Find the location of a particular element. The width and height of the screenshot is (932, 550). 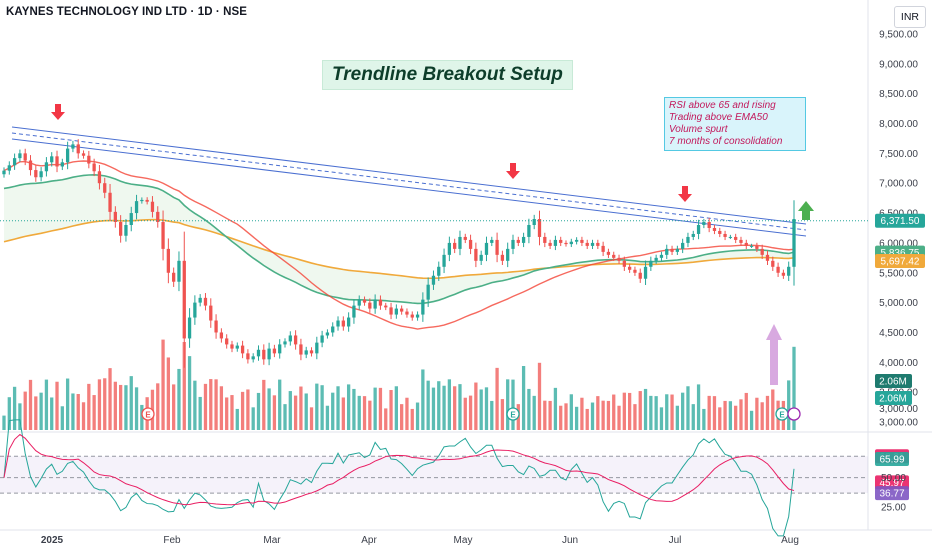

x-axis-label: Mar is located at coordinates (272, 540).